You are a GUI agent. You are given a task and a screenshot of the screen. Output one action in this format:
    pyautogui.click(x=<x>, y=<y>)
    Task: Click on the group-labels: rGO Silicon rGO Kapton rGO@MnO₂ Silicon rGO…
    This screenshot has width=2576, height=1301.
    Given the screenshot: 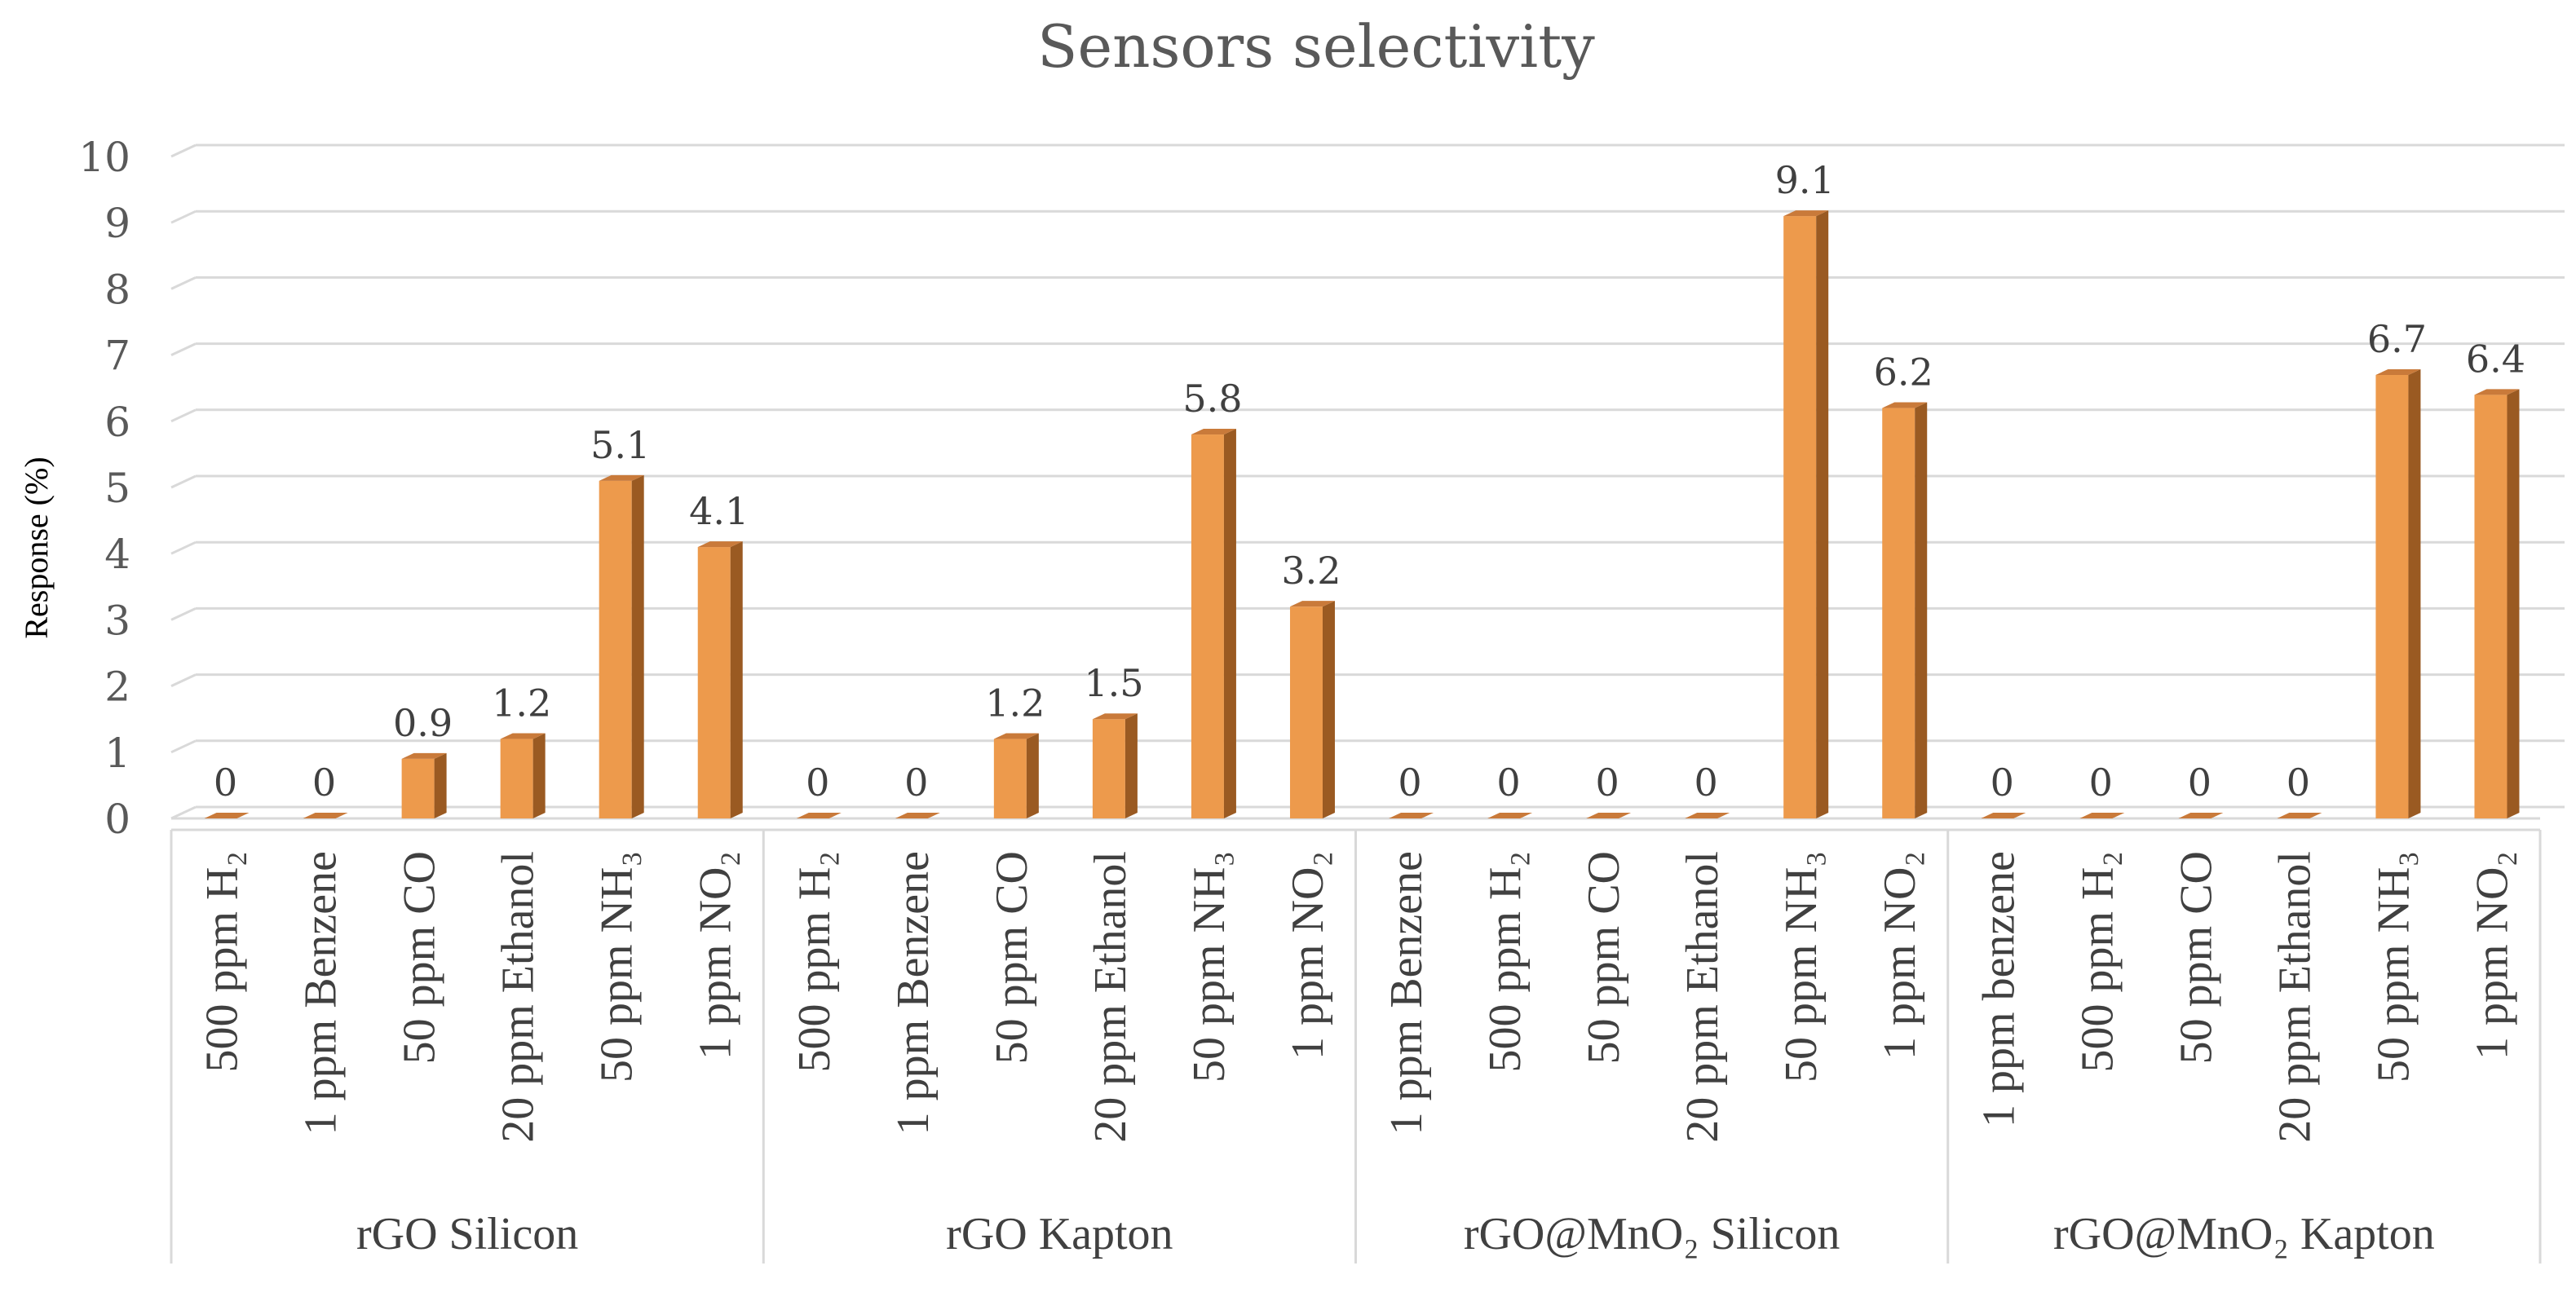 What is the action you would take?
    pyautogui.click(x=1395, y=1234)
    